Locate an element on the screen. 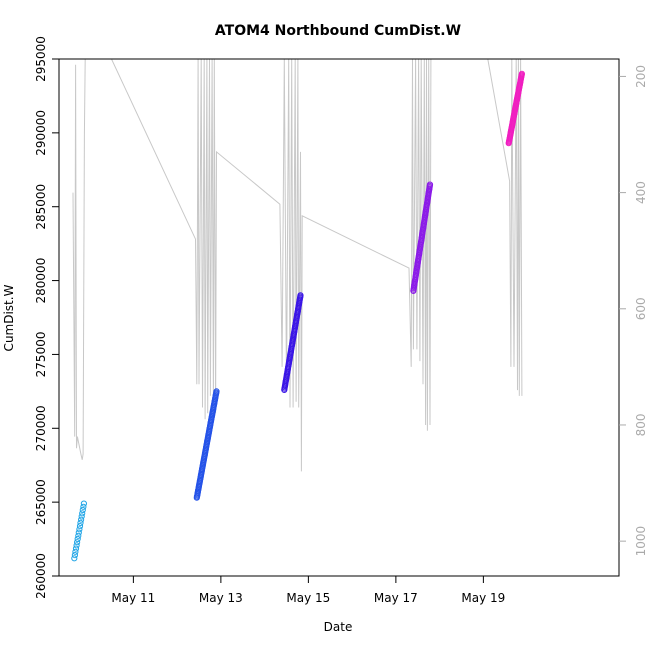 The image size is (650, 650). chart-title: ATOM4 Northbound CumDist.W is located at coordinates (338, 31).